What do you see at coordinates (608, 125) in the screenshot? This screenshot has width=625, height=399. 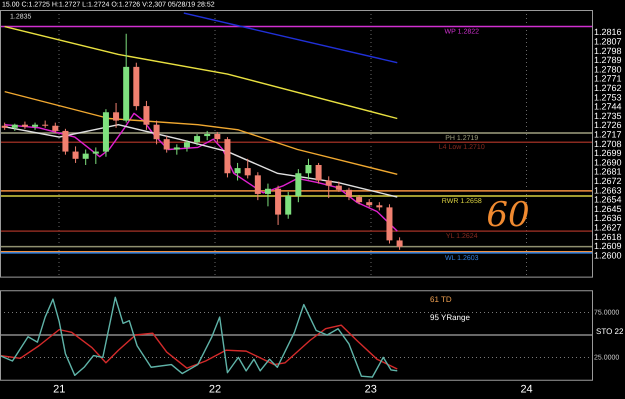 I see `y-tick-label: 1.2726` at bounding box center [608, 125].